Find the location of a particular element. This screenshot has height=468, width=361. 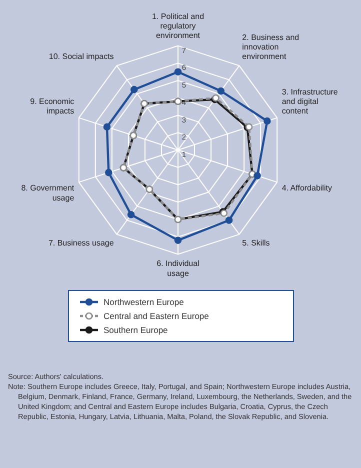

legend-label: Central and Eastern Europe is located at coordinates (156, 316).